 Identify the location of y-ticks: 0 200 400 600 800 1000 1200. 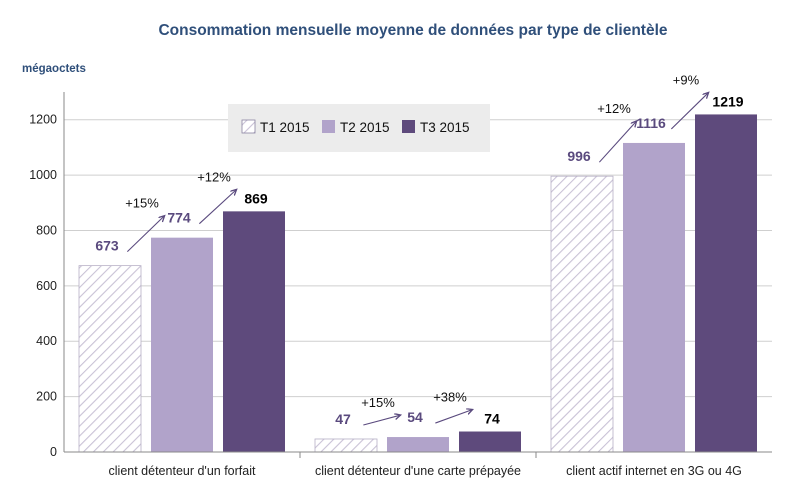
(43, 286).